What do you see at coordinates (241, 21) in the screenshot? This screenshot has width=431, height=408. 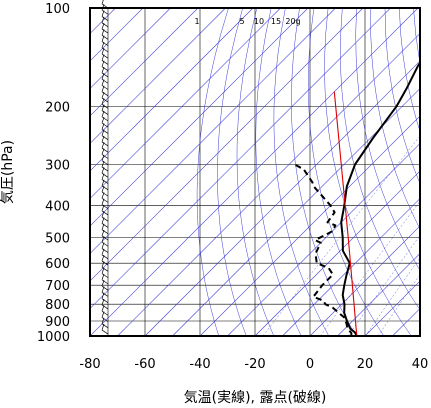 I see `mixing-ratio-label: 5` at bounding box center [241, 21].